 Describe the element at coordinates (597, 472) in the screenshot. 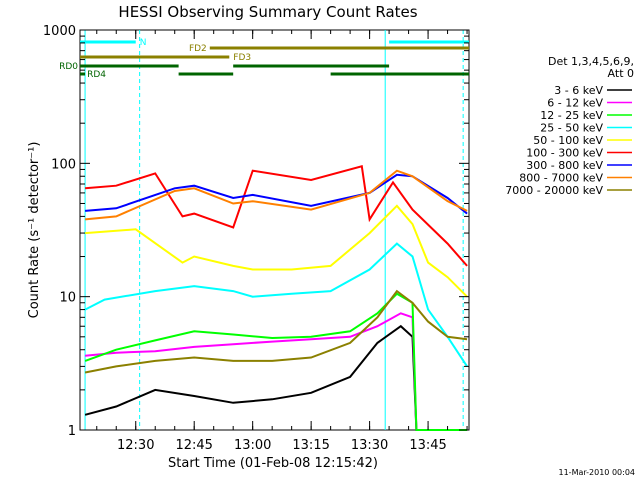

I see `footer-timestamp: 11-Mar-2010 00:04` at that location.